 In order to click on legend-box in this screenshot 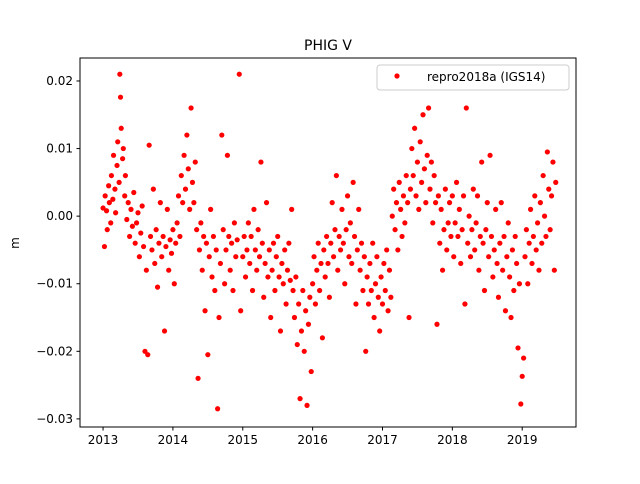, I will do `click(473, 77)`.